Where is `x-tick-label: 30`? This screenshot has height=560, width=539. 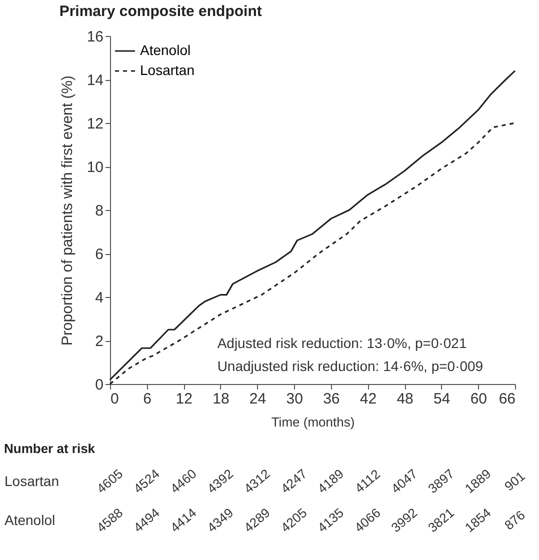 x-tick-label: 30 is located at coordinates (294, 399).